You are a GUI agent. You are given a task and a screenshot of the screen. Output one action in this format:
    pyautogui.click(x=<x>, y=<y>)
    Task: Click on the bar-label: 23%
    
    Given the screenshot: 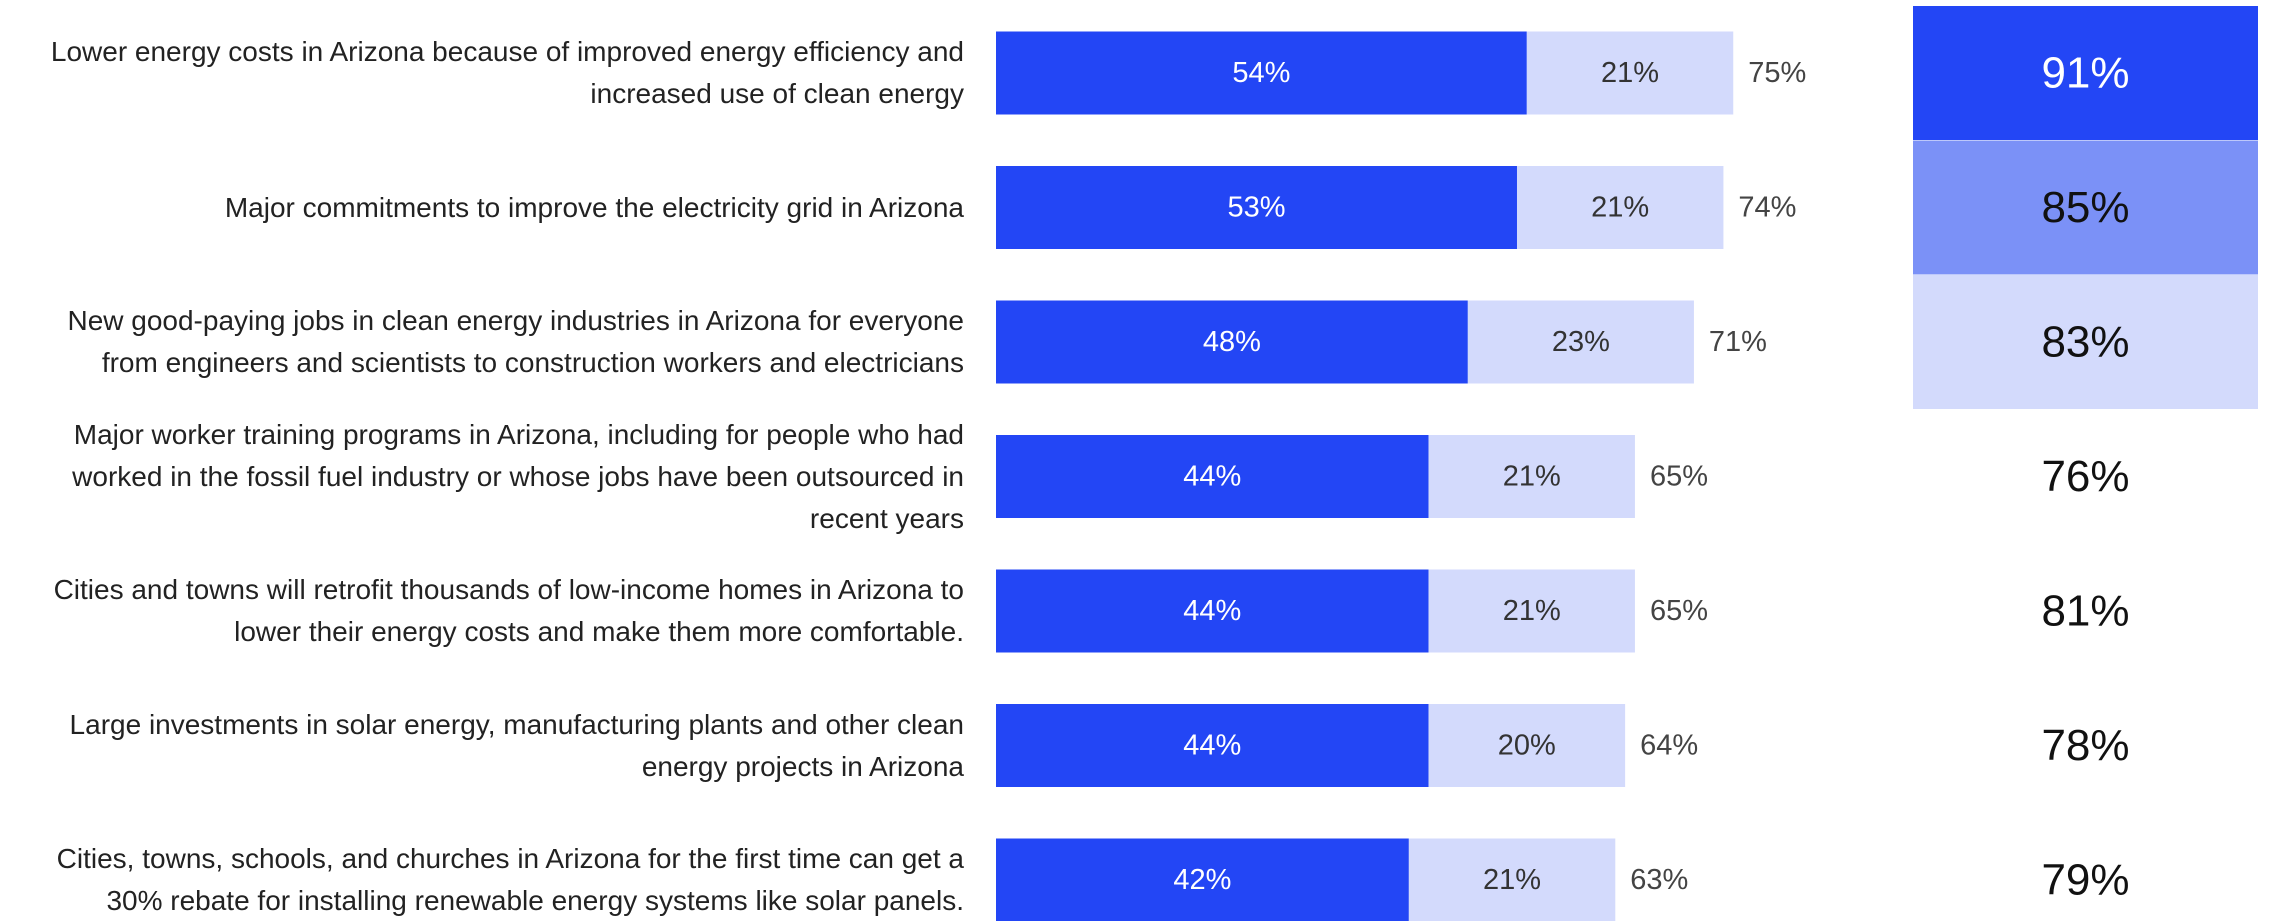 What is the action you would take?
    pyautogui.click(x=1581, y=342)
    